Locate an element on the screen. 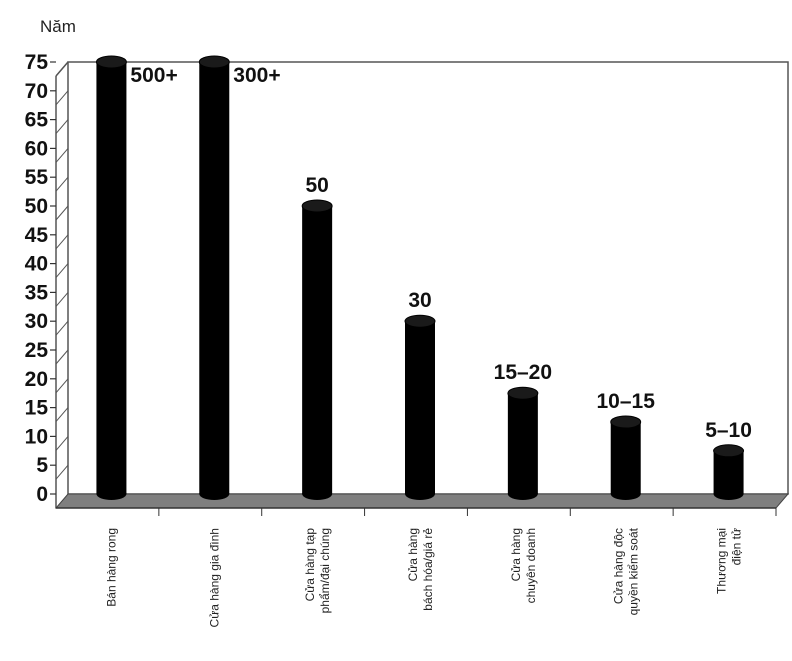 This screenshot has height=661, width=792. data-label: 500+ is located at coordinates (153, 75).